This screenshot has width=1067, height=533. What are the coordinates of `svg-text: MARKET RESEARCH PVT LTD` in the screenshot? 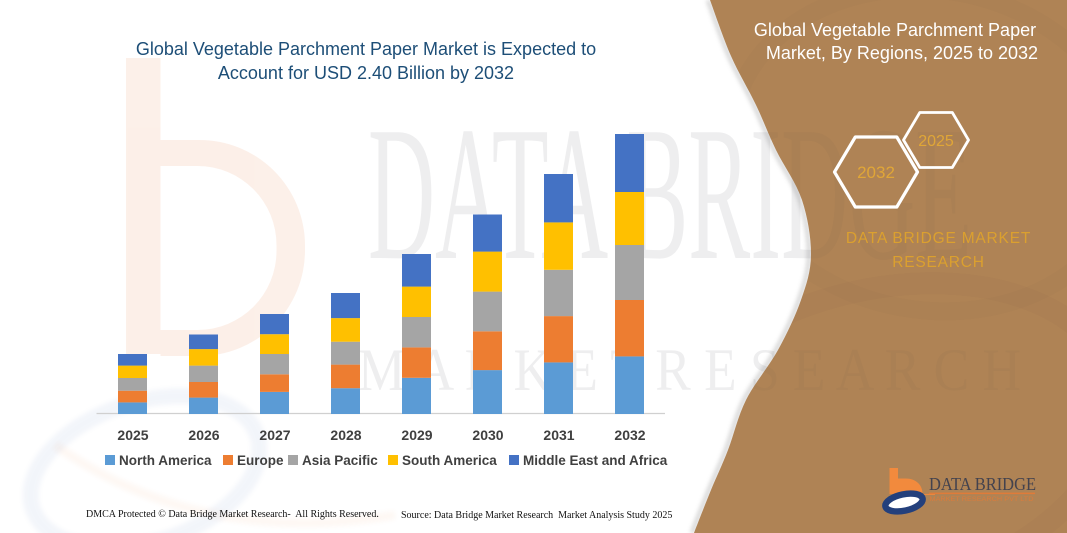 It's located at (982, 499).